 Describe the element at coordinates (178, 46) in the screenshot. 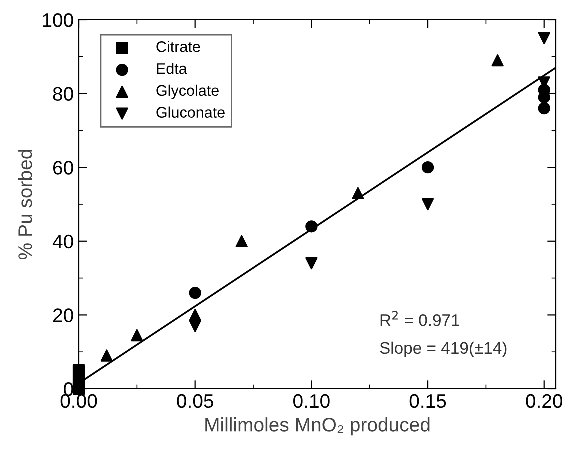

I see `legend-label: Citrate` at that location.